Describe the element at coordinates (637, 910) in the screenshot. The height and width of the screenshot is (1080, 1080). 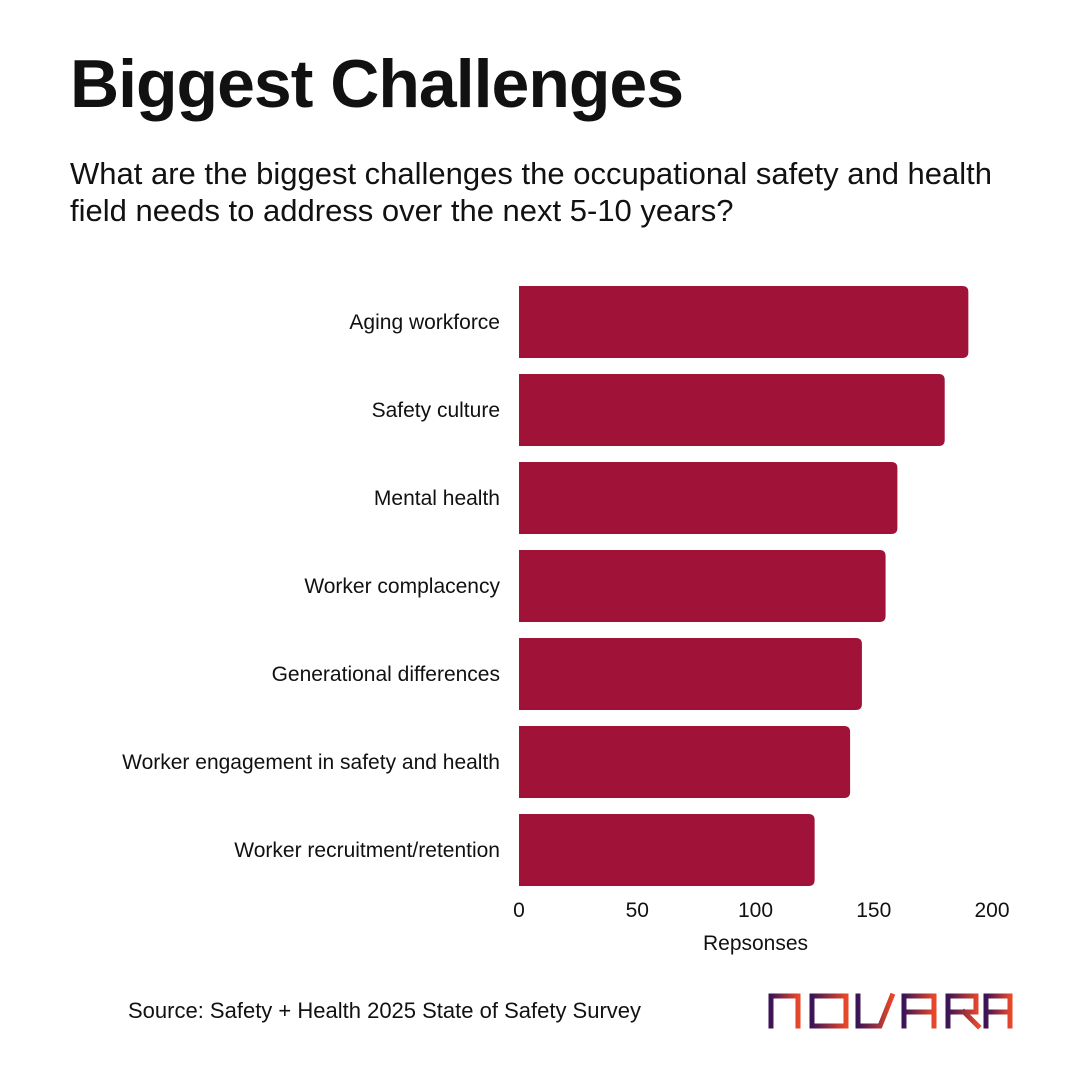
I see `x-tick-label: 50` at that location.